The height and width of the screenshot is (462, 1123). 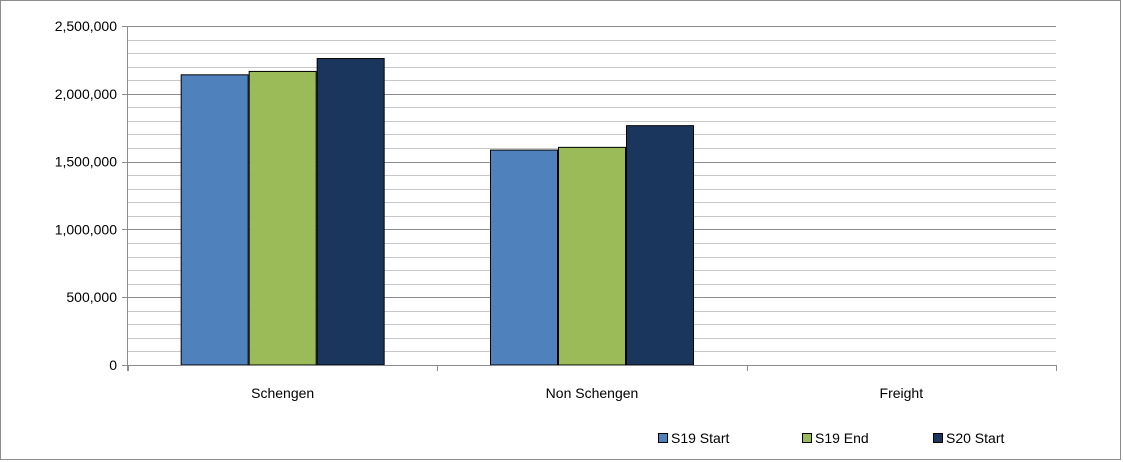 I want to click on legend: S19 Start S19 End S20 Start, so click(x=831, y=438).